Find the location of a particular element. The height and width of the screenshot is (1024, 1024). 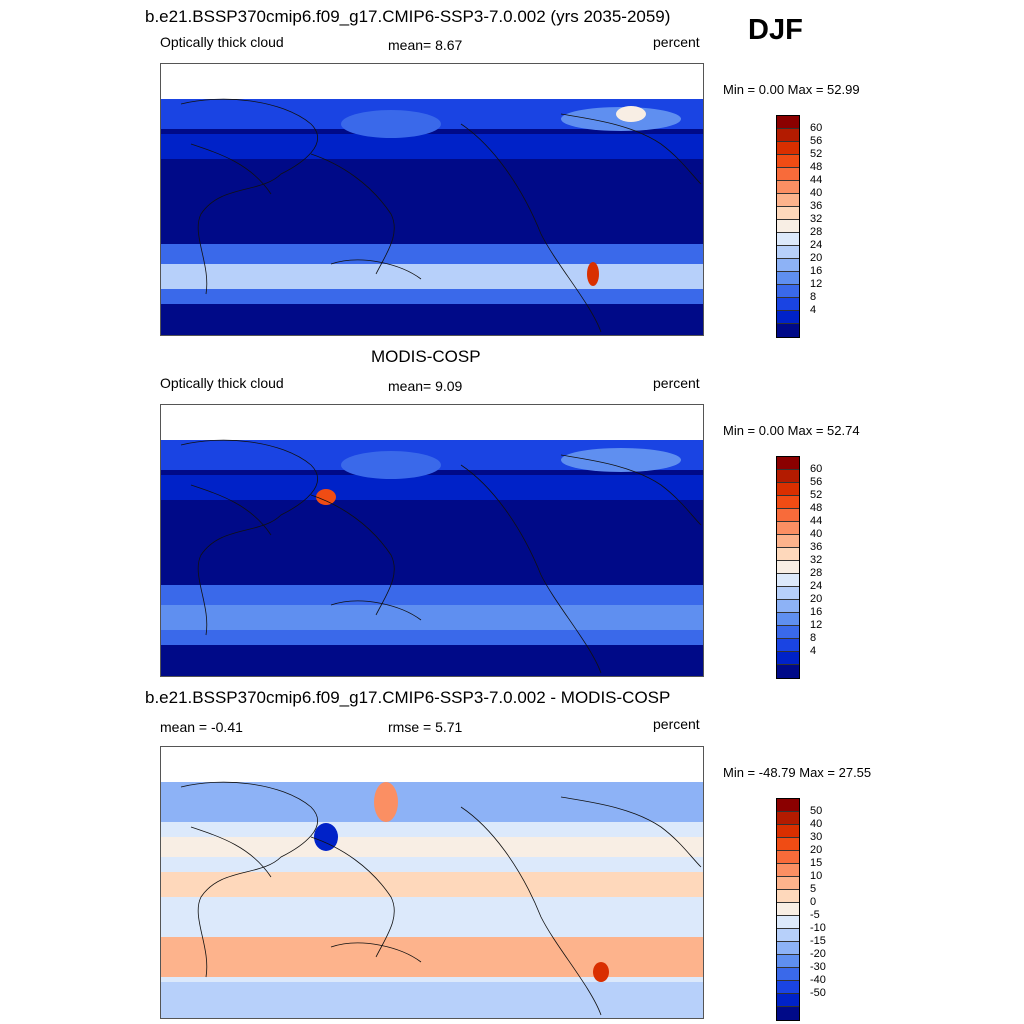

colorbar-tick-label: -10 is located at coordinates (818, 928).